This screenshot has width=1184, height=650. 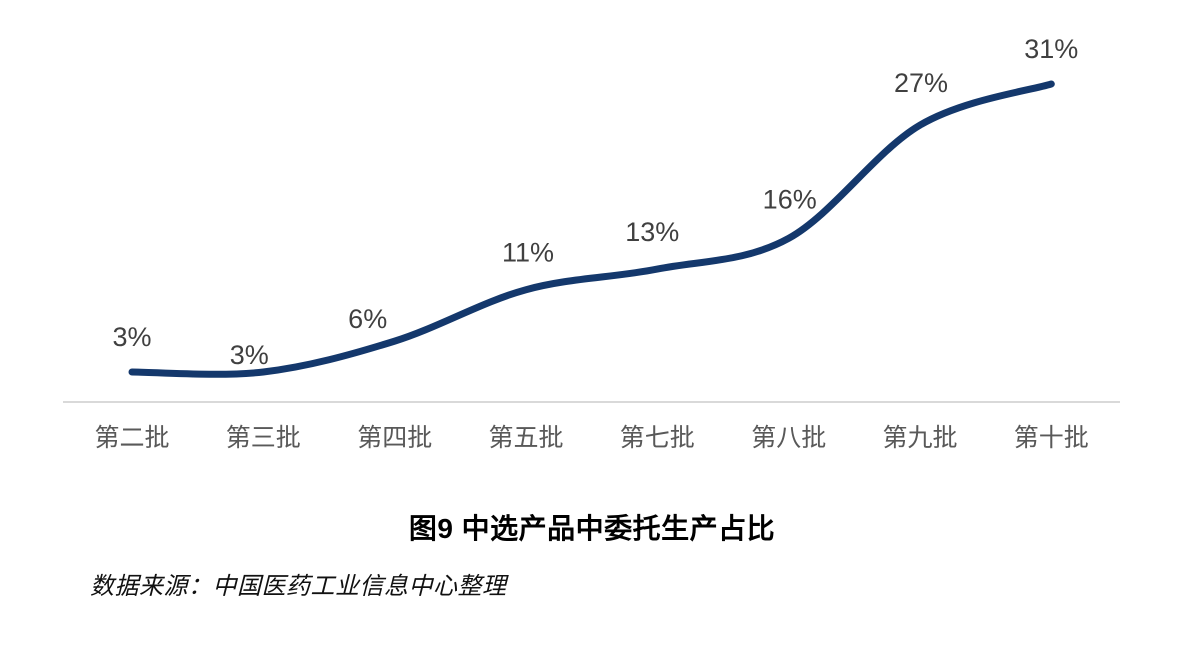 What do you see at coordinates (528, 253) in the screenshot?
I see `data-label: 11%` at bounding box center [528, 253].